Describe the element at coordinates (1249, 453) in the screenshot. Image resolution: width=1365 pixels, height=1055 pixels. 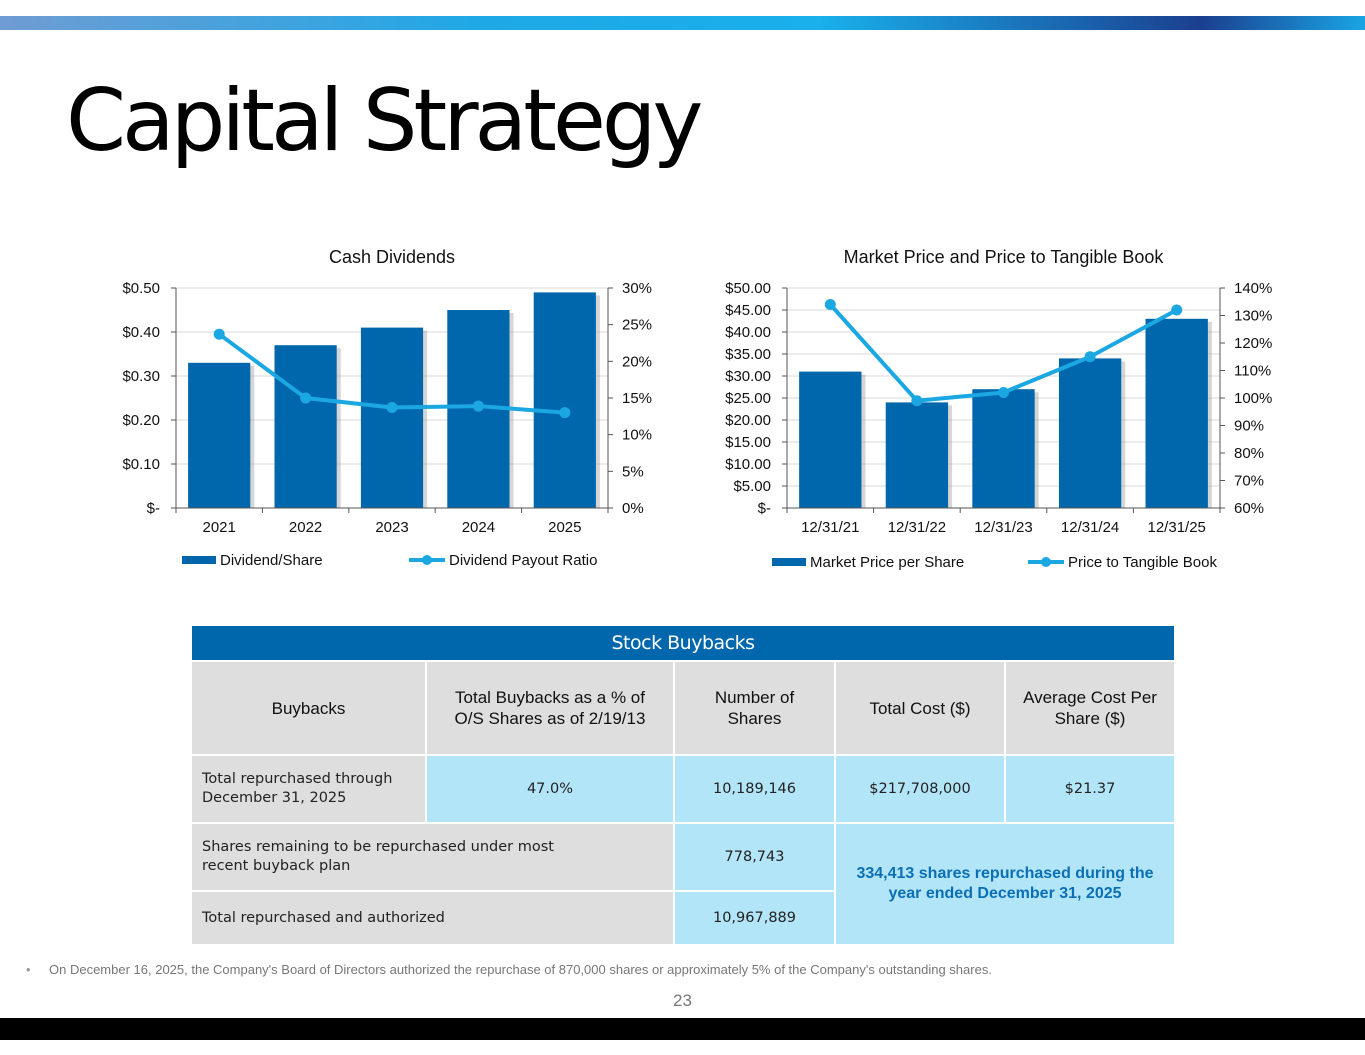
I see `market-right-tick-label: 80%` at that location.